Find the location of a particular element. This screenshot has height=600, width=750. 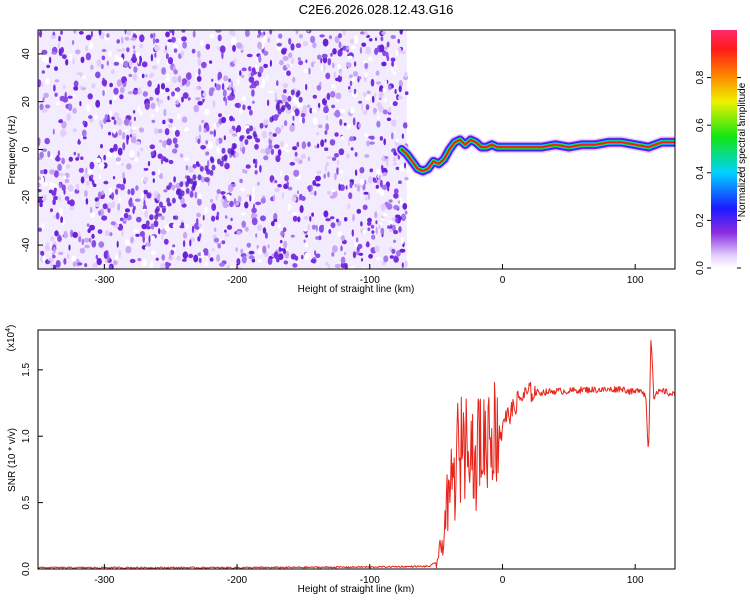

colorbar-label: Normalized spectral amplitude is located at coordinates (742, 149).